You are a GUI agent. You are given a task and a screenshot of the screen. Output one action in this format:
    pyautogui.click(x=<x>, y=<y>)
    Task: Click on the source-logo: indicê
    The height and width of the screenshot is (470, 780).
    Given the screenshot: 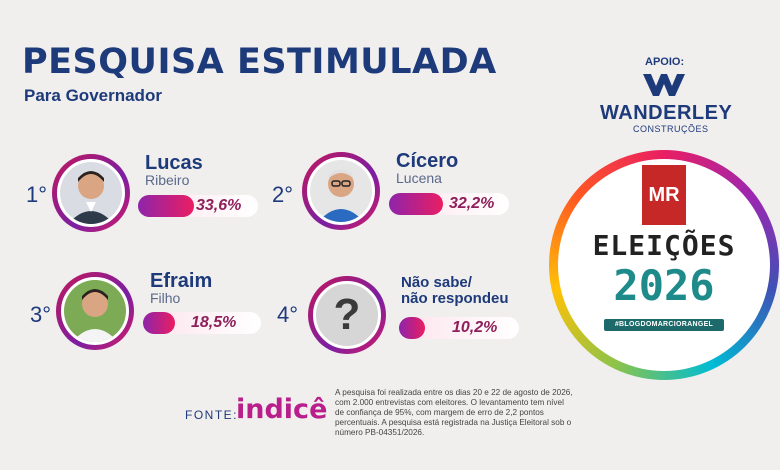 What is the action you would take?
    pyautogui.click(x=282, y=409)
    